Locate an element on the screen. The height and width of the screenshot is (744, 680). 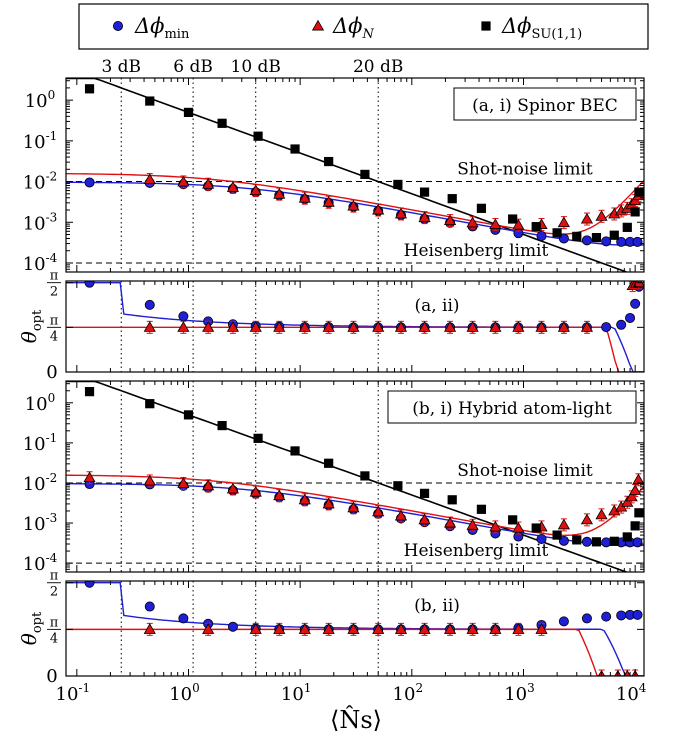
legend: Δϕmin ΔϕN ΔϕSU(1,1) is located at coordinates (363, 26).